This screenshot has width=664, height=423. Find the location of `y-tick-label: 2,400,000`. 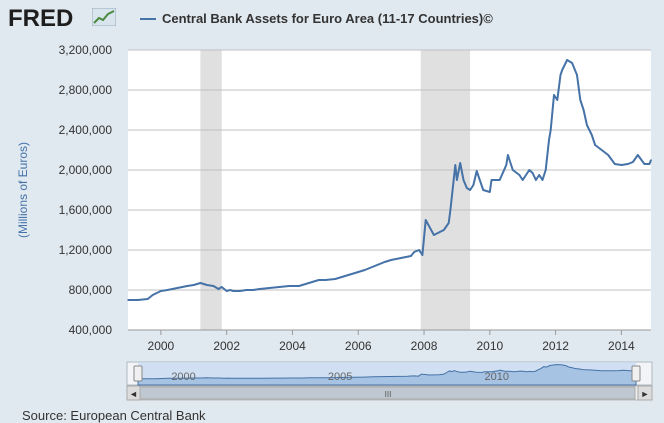

y-tick-label: 2,400,000 is located at coordinates (86, 130).